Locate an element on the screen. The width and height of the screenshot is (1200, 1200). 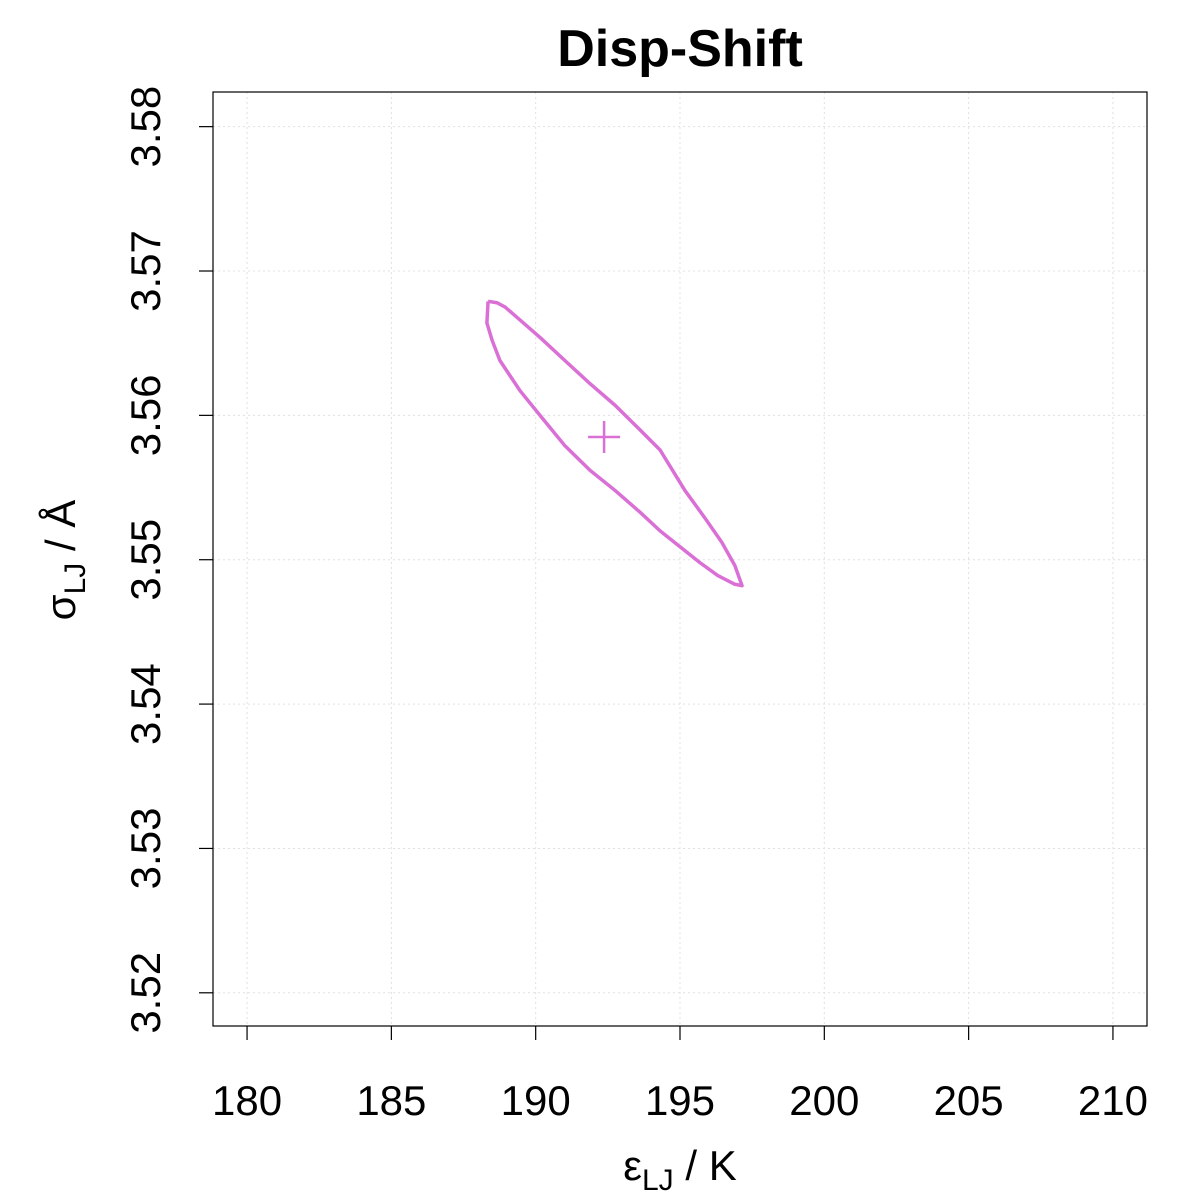
x-tick-label: 205 is located at coordinates (969, 1100).